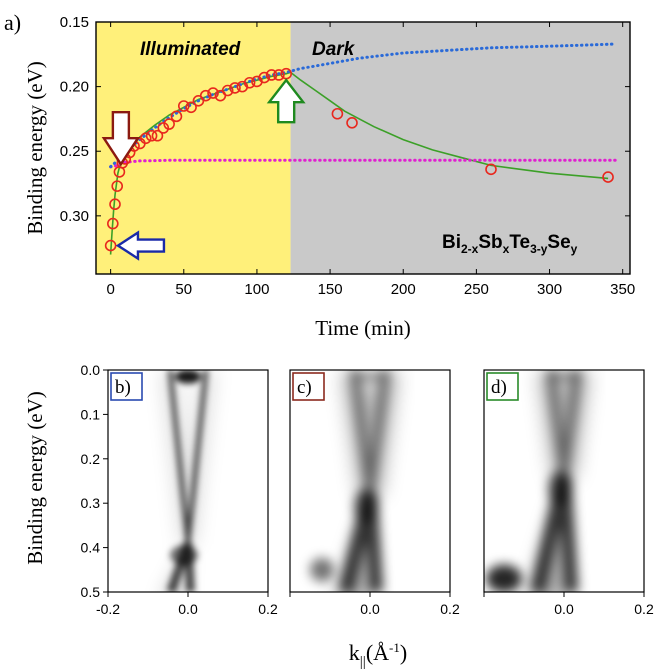 Image resolution: width=668 pixels, height=671 pixels. I want to click on x-tick-label: 50, so click(183, 289).